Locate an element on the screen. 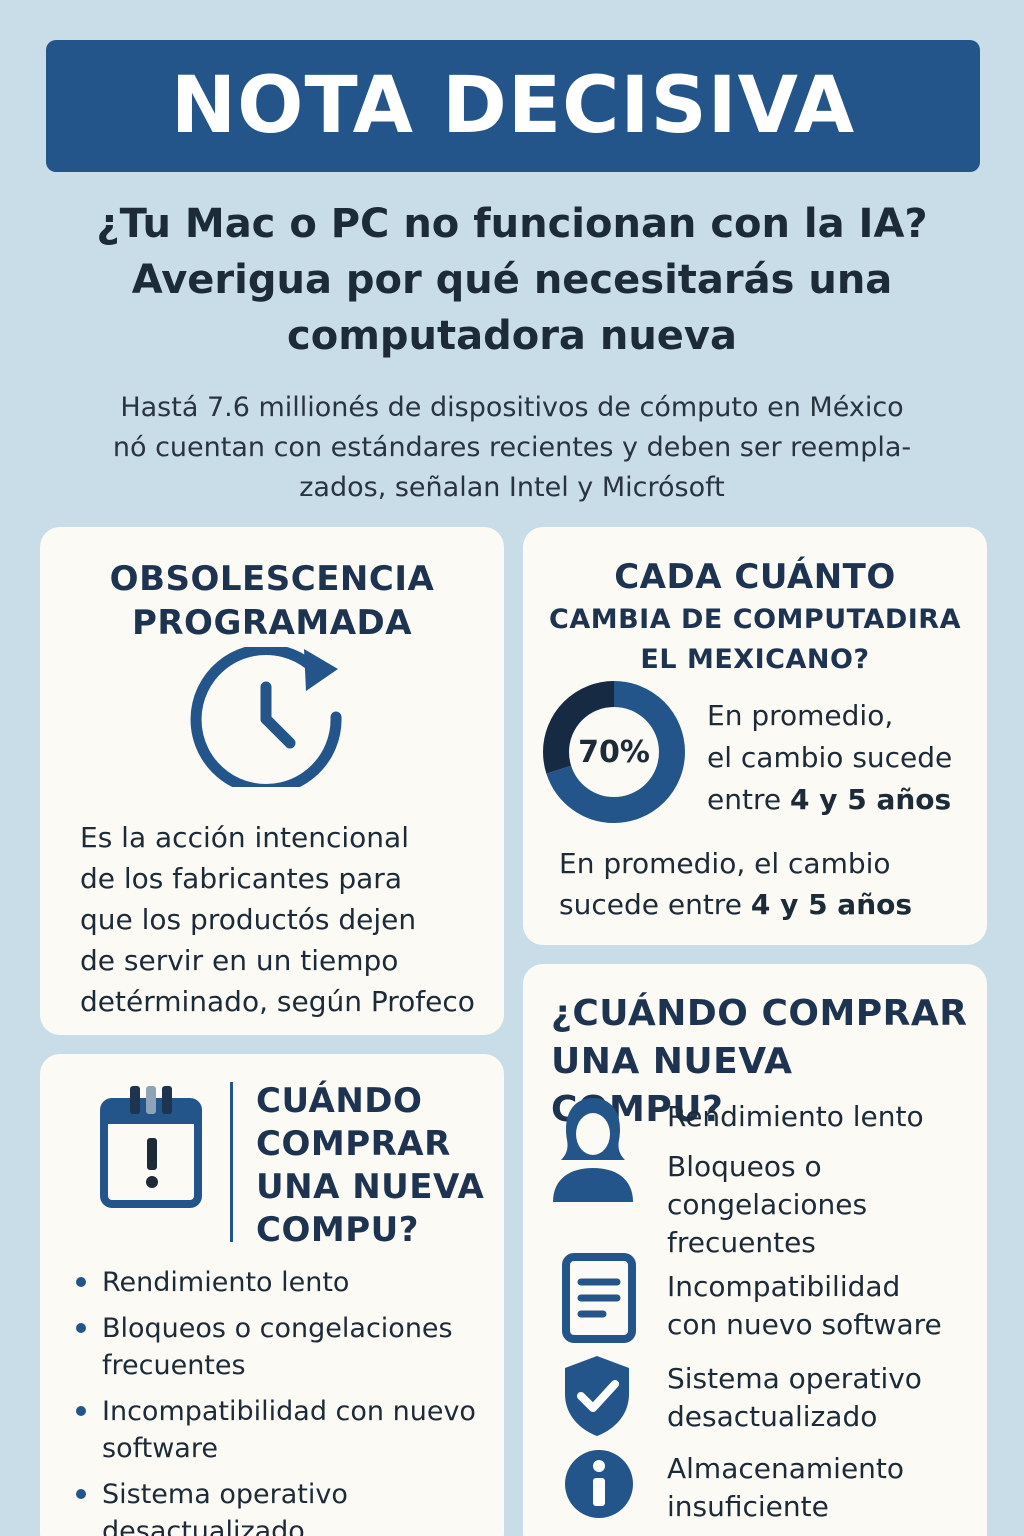  when-left-title: CUÁNDO COMPRAR UNA NUEVA COMPU? is located at coordinates (376, 1166).